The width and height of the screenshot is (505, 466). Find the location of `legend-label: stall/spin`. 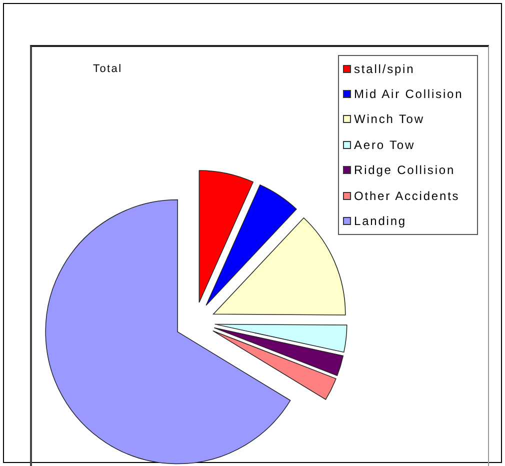

legend-label: stall/spin is located at coordinates (384, 69).